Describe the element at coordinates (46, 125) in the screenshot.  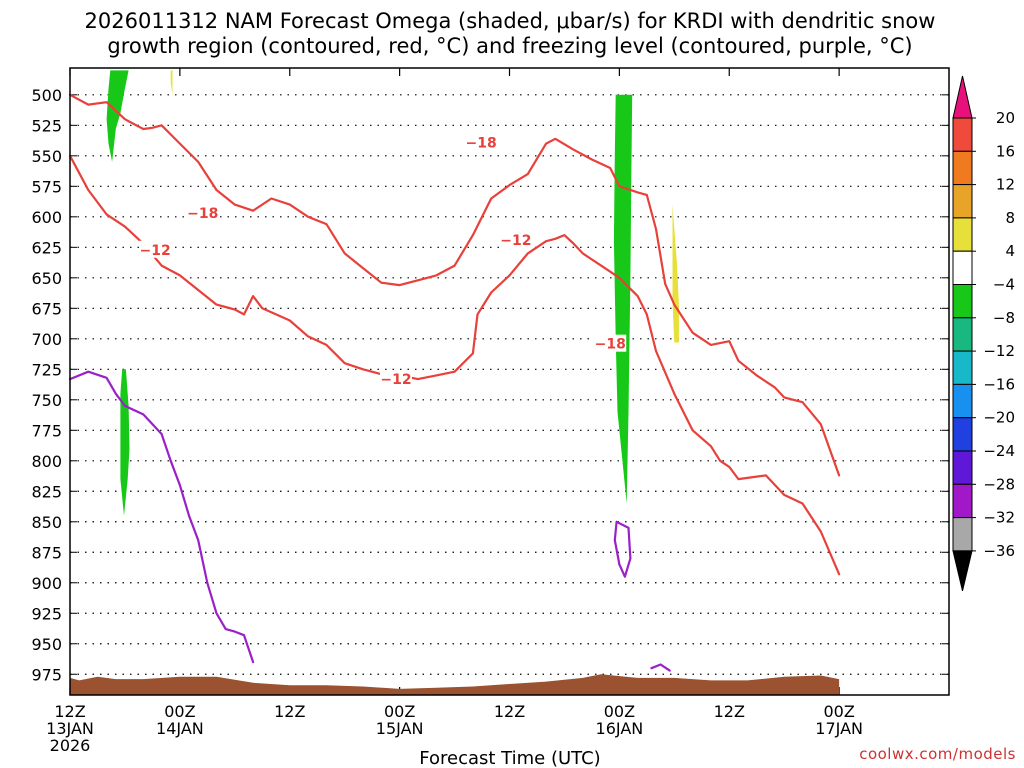
I see `y-tick-label: 525` at that location.